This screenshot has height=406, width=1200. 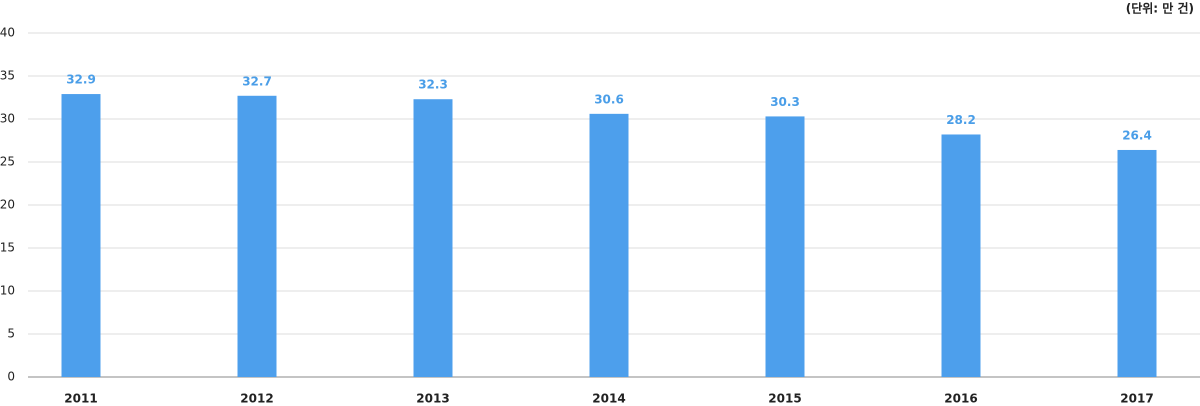 What do you see at coordinates (7, 76) in the screenshot?
I see `y-tick-label: 35` at bounding box center [7, 76].